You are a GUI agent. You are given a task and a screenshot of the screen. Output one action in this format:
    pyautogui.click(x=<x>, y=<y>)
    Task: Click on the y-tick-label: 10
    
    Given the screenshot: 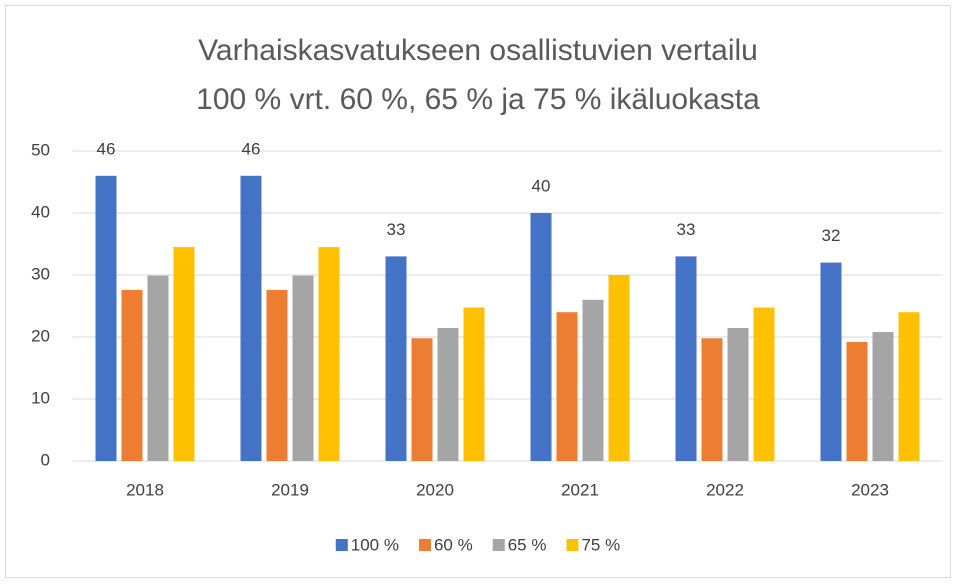 What is the action you would take?
    pyautogui.click(x=40, y=397)
    